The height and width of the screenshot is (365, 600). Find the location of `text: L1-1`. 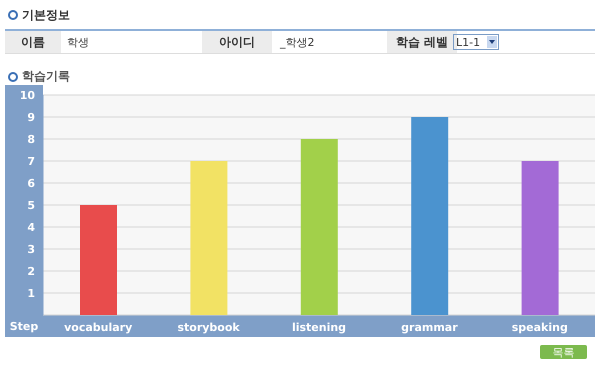

text: L1-1 is located at coordinates (468, 42).